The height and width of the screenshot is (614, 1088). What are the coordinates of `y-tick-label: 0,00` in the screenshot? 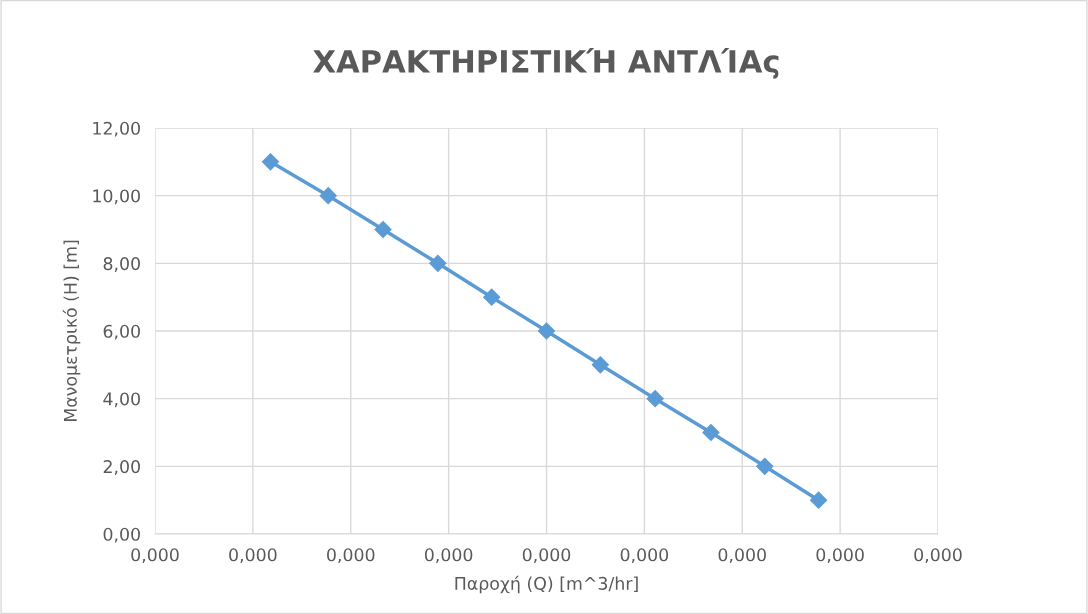 It's located at (121, 535).